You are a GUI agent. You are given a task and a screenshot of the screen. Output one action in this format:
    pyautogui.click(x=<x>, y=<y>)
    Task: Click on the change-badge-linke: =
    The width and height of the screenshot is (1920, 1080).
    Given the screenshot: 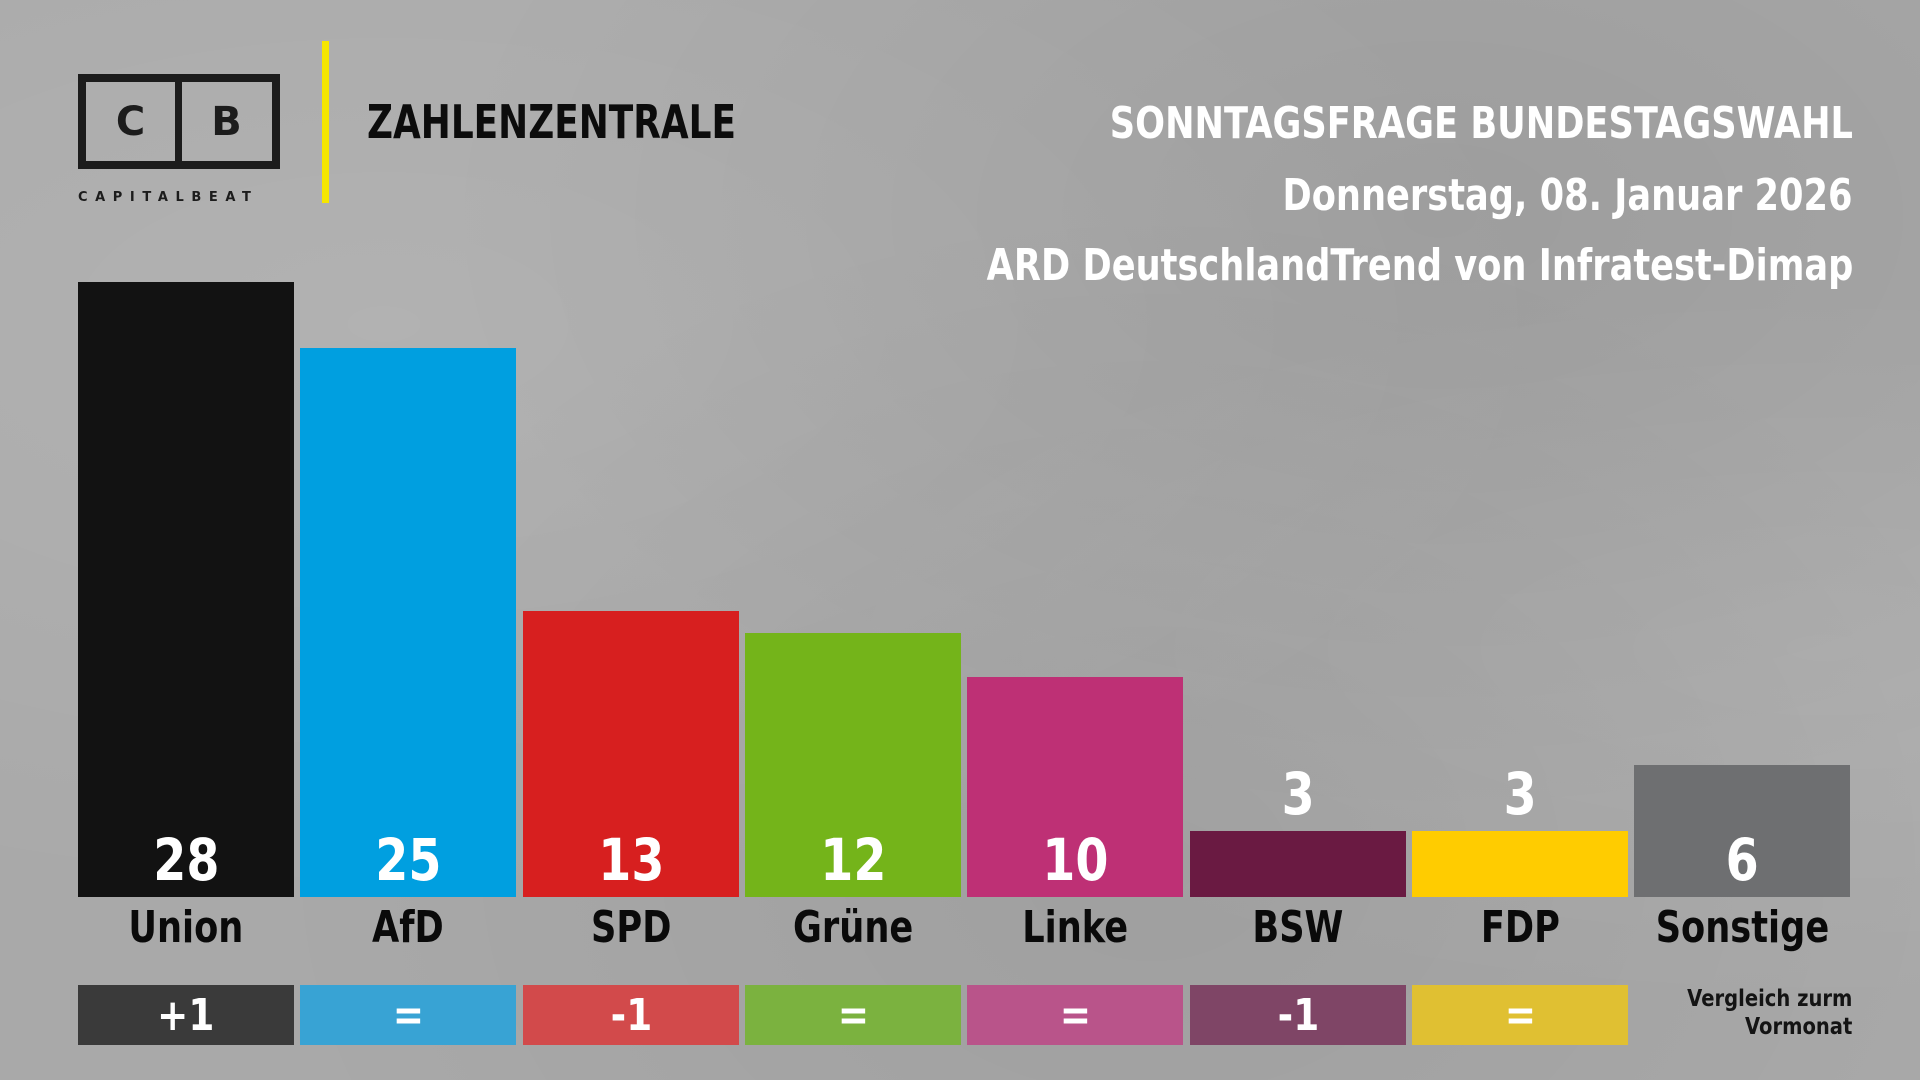 What is the action you would take?
    pyautogui.click(x=1075, y=1015)
    